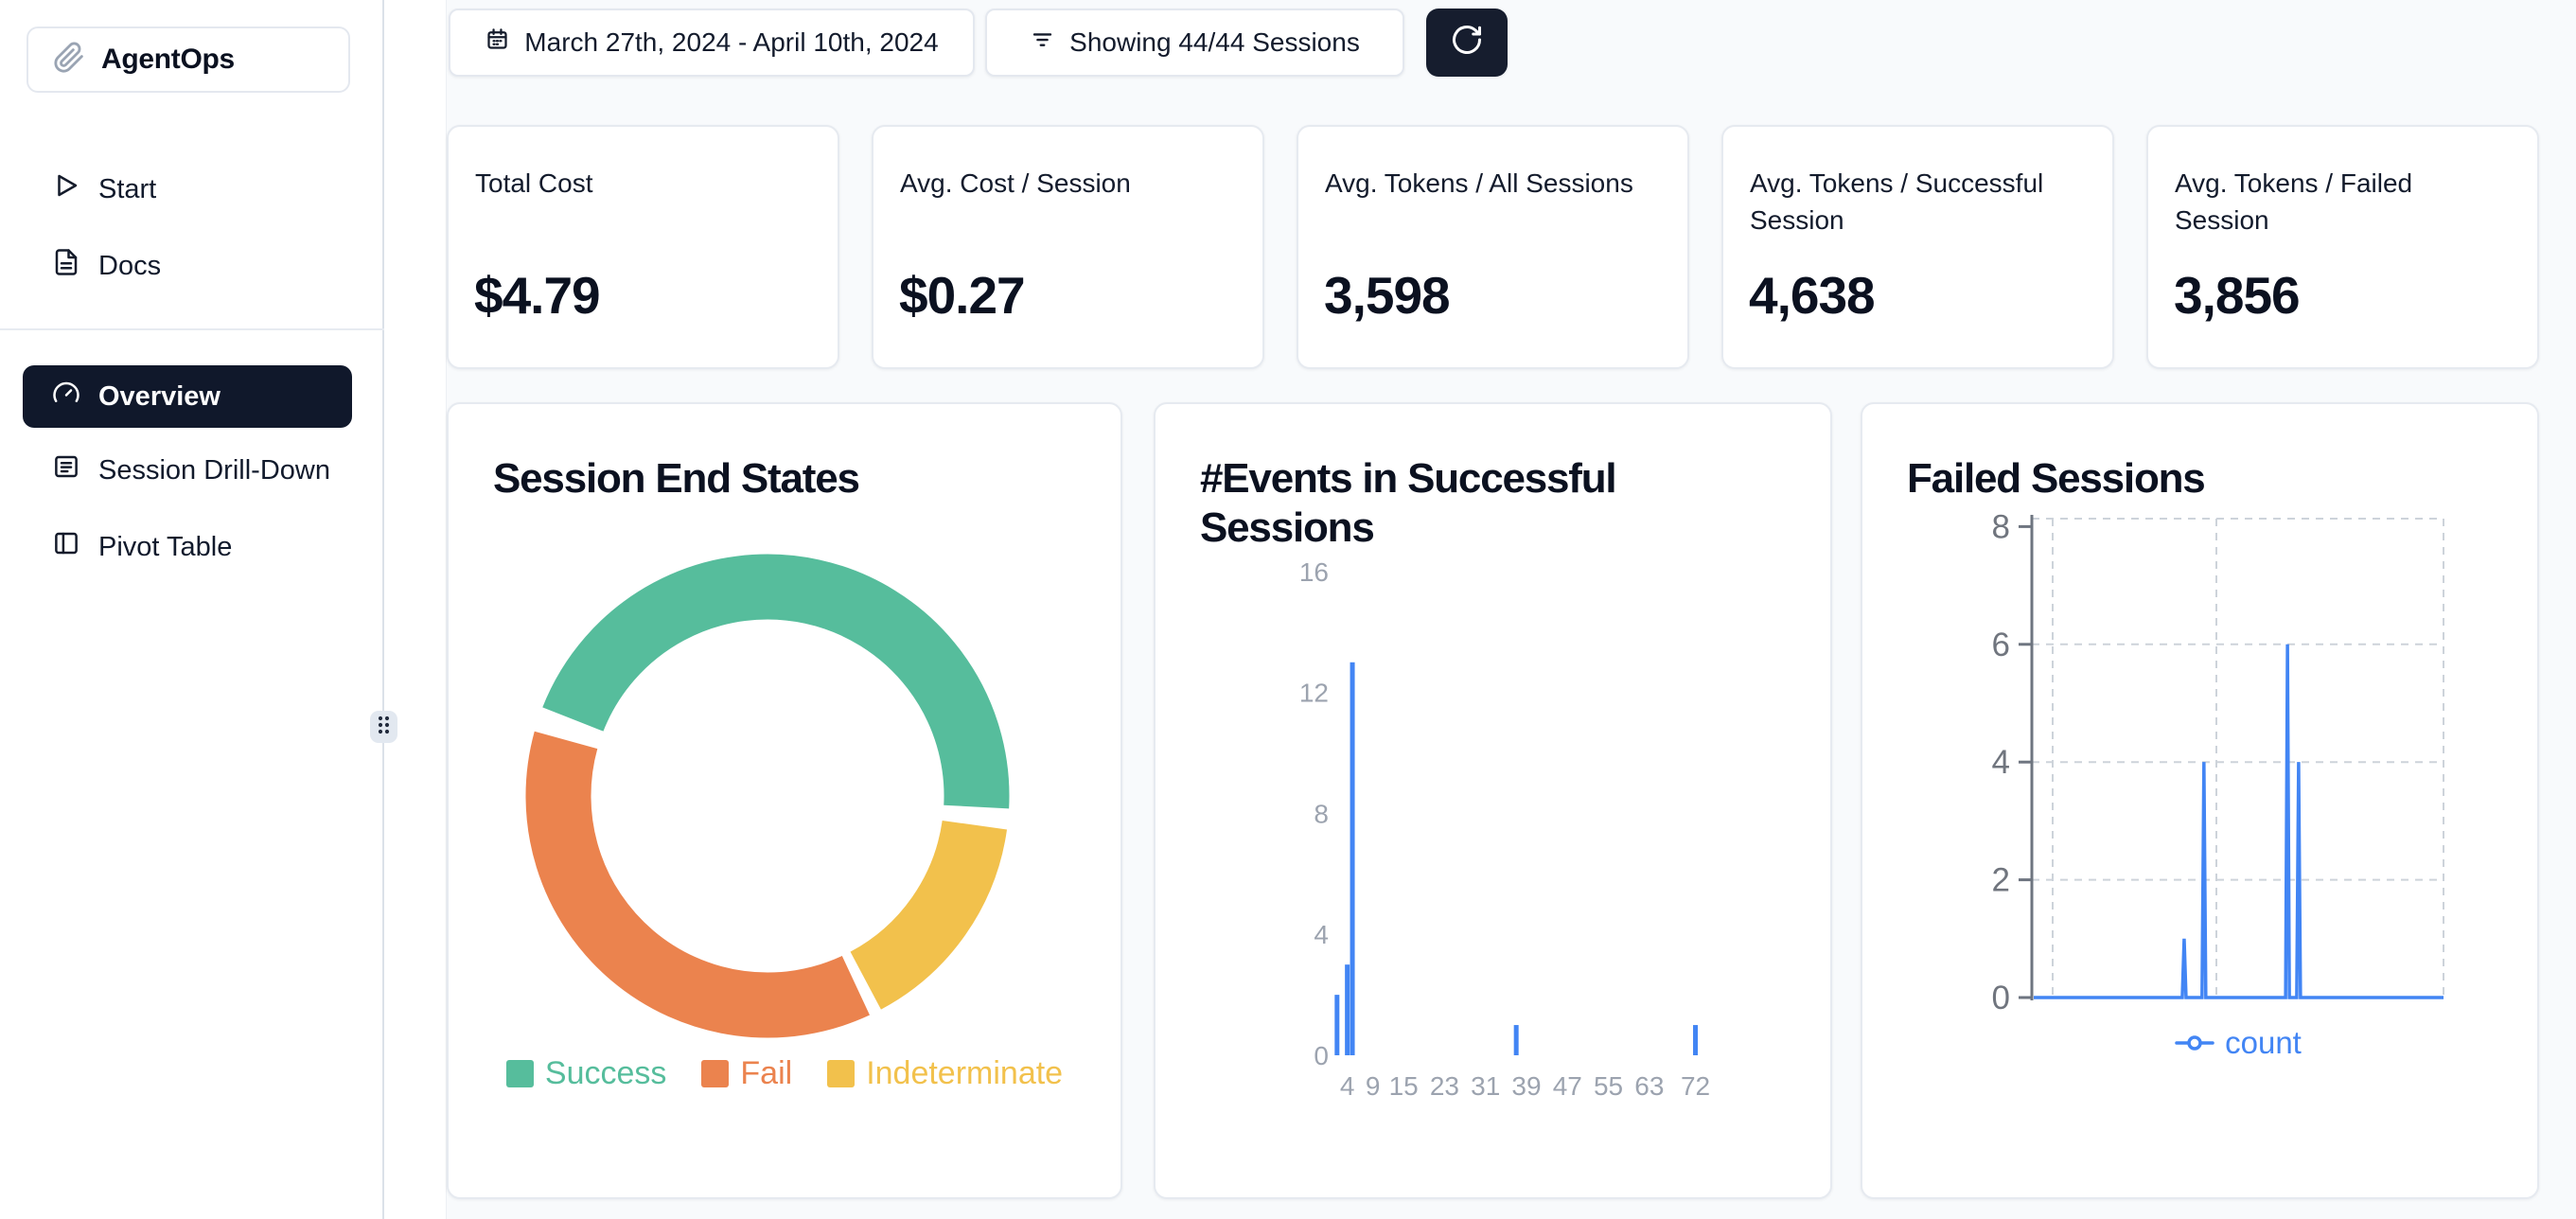 This screenshot has height=1219, width=2576. What do you see at coordinates (497, 42) in the screenshot?
I see `calendar-icon` at bounding box center [497, 42].